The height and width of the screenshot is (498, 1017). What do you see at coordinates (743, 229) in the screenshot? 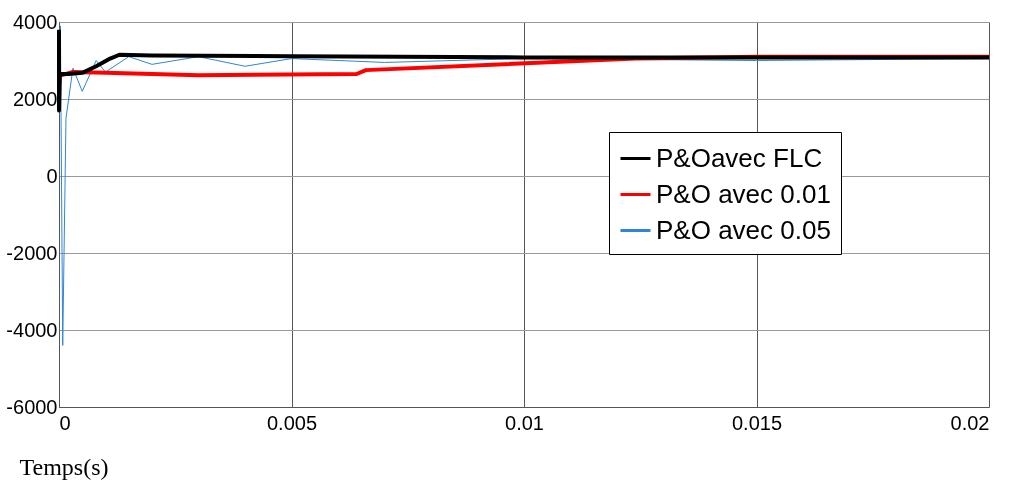
I see `legend-label: P&O avec 0.05` at bounding box center [743, 229].